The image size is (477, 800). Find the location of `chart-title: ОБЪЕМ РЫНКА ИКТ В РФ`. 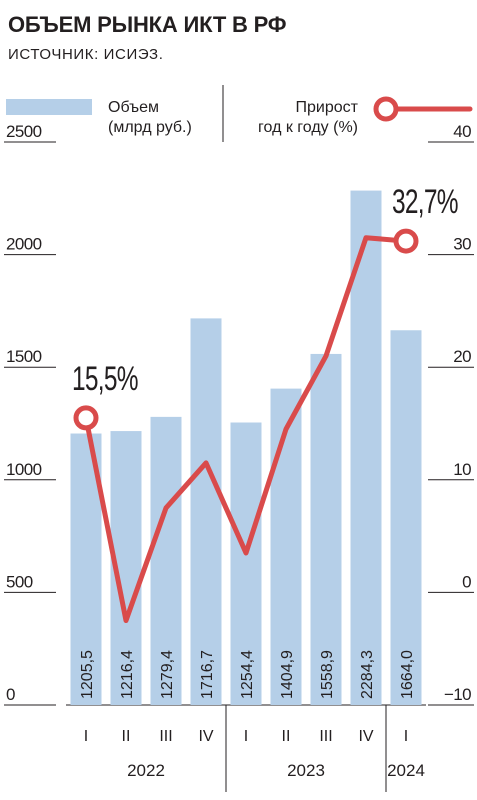

chart-title: ОБЪЕМ РЫНКА ИКТ В РФ is located at coordinates (147, 24).